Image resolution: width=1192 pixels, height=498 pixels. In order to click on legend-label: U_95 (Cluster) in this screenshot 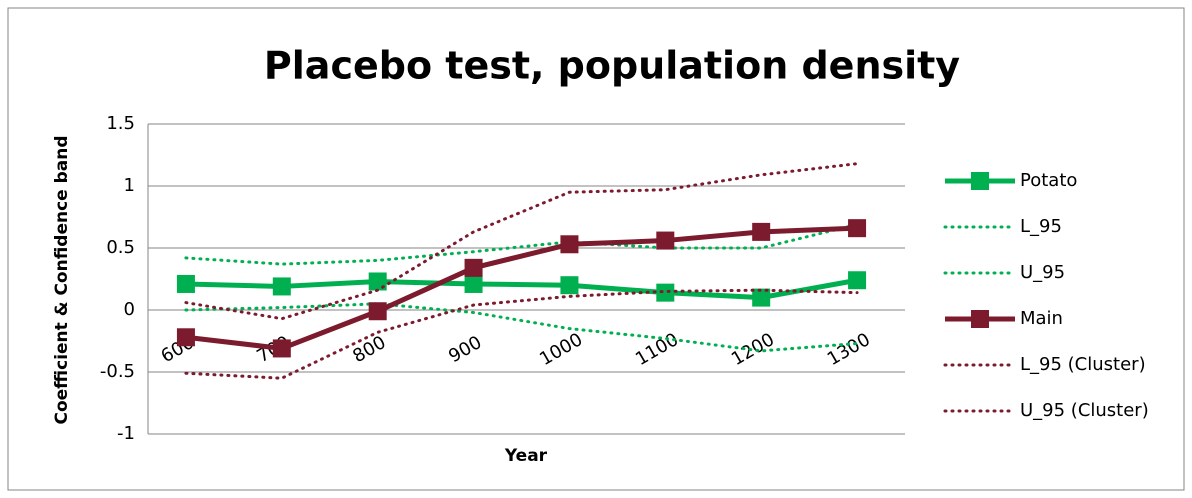, I will do `click(1084, 410)`.